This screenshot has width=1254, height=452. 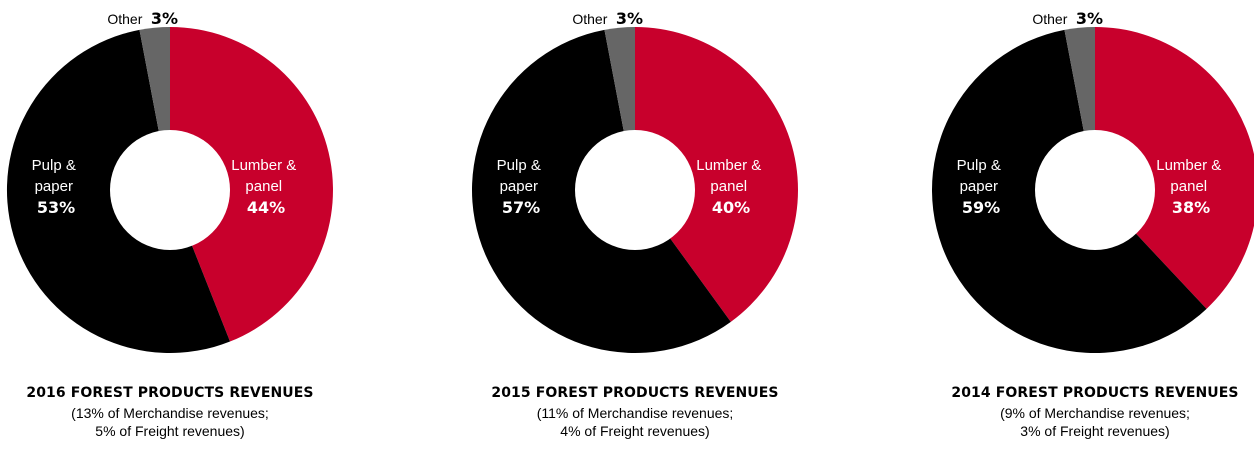 What do you see at coordinates (170, 413) in the screenshot?
I see `chart-subtitle-line1: (13% of Merchandise revenues;` at bounding box center [170, 413].